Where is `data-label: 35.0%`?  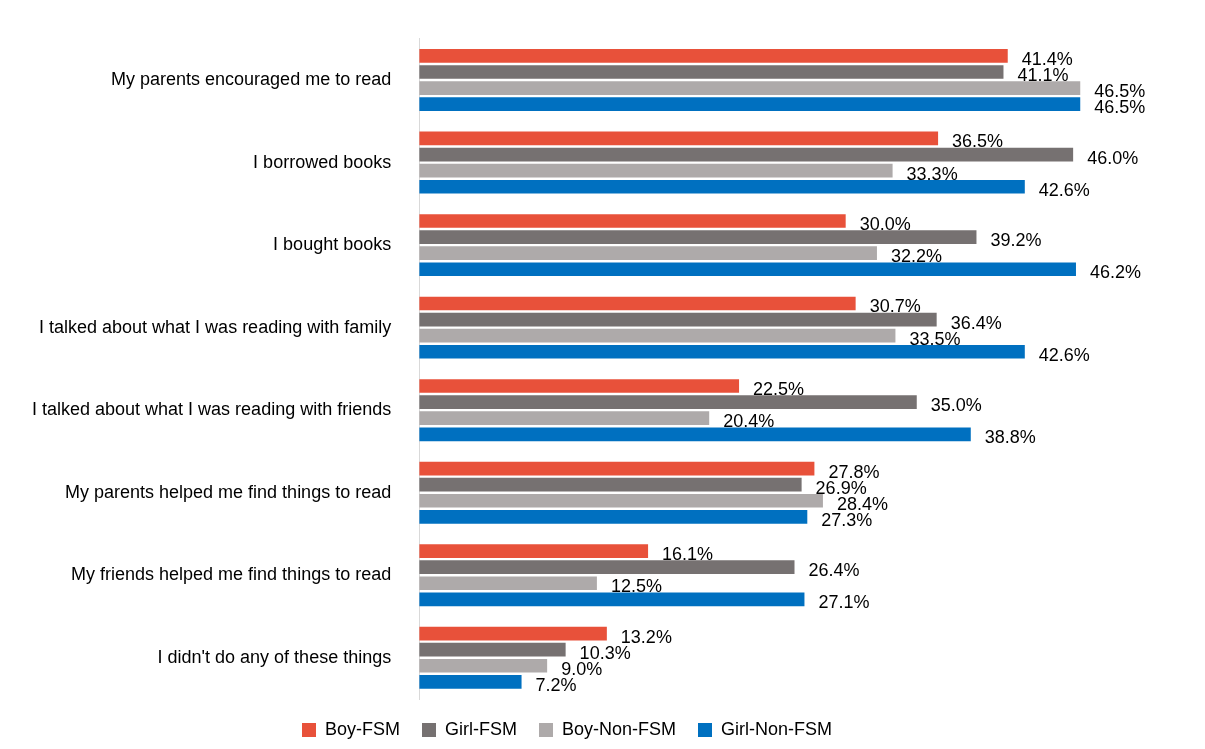
data-label: 35.0% is located at coordinates (956, 405).